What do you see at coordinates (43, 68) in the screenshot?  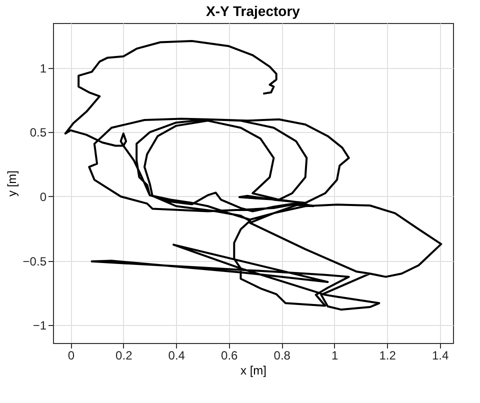 I see `y-tick-label: 1` at bounding box center [43, 68].